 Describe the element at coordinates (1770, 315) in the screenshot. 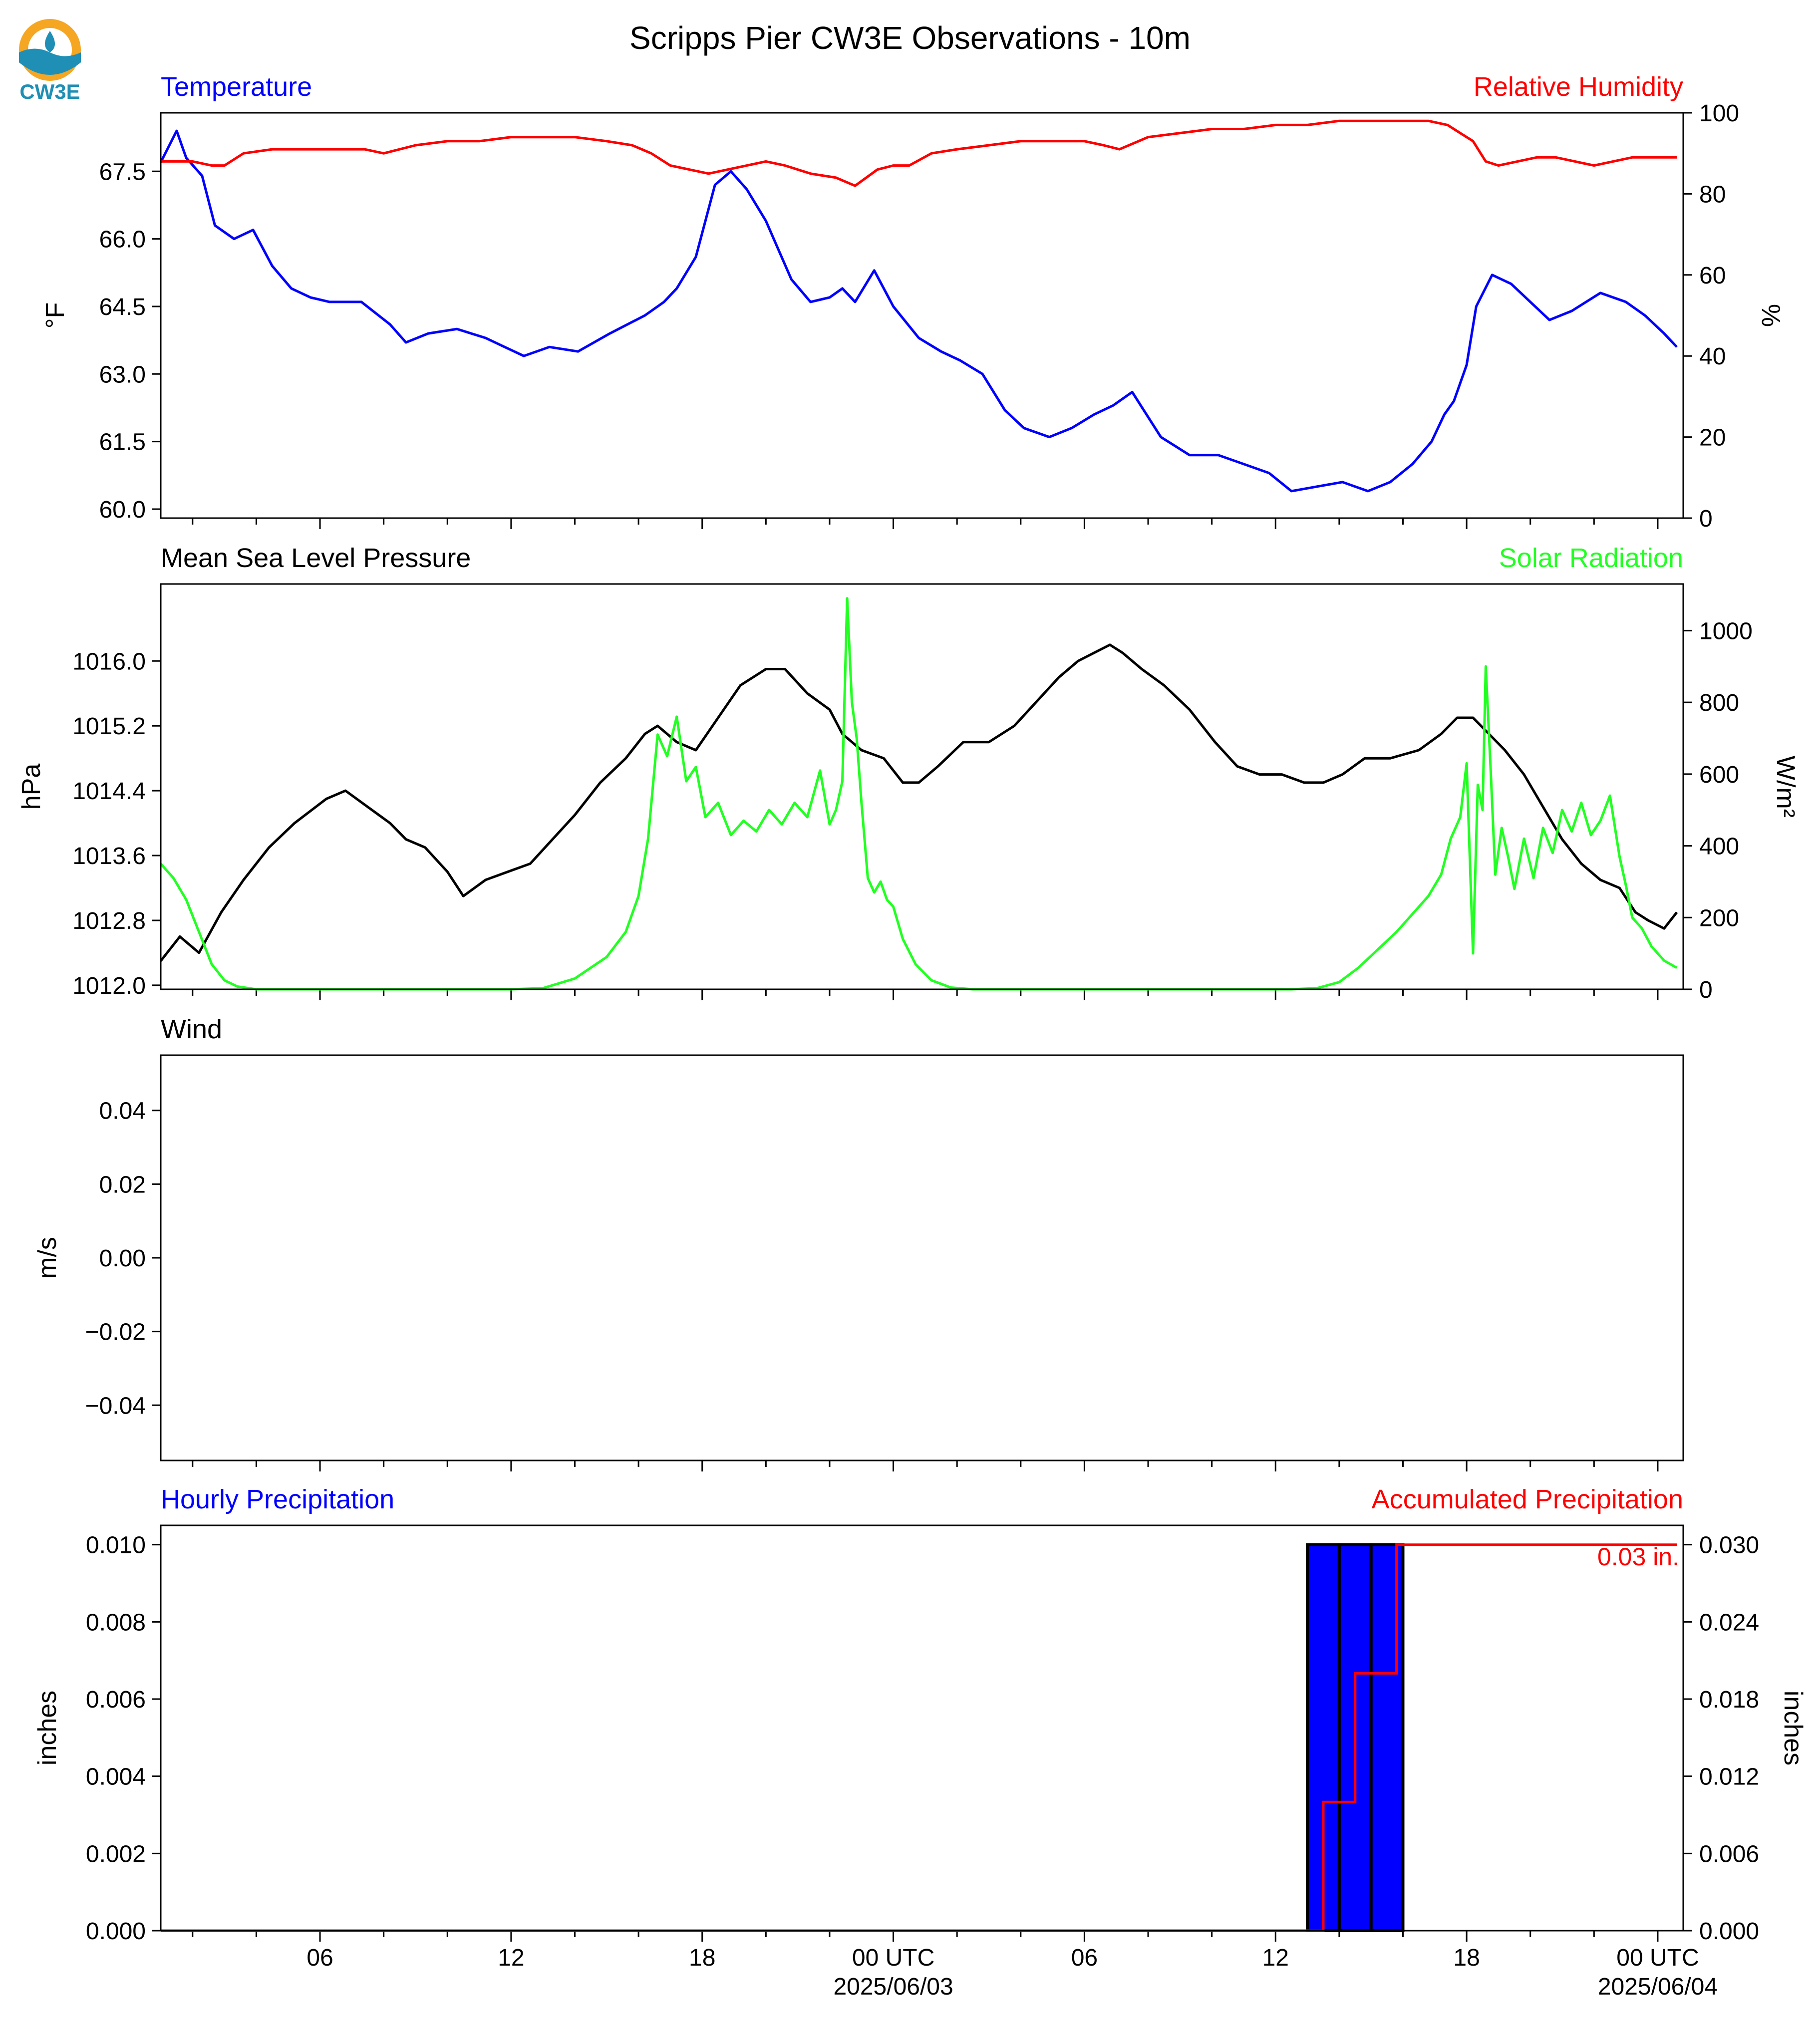

I see `panel1-right-ylabel: %` at that location.